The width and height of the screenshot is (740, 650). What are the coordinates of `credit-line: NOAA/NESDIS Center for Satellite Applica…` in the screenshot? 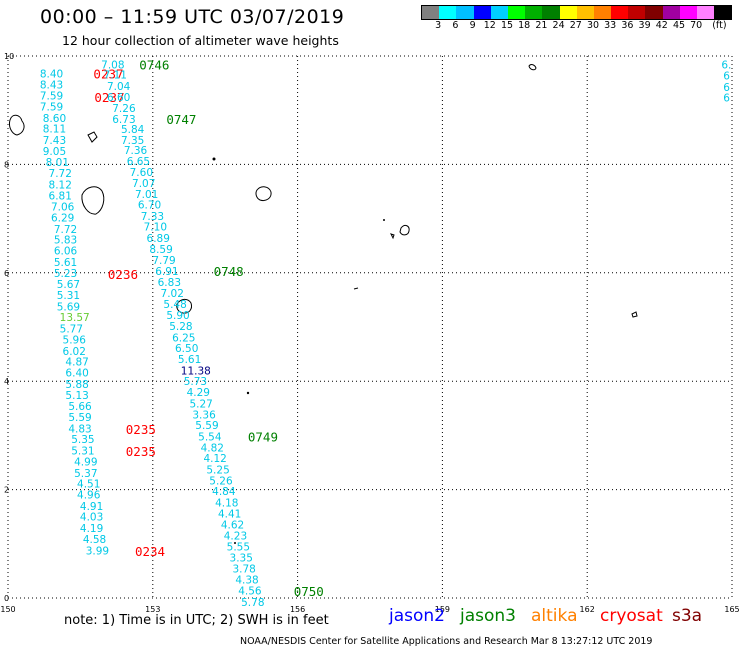 It's located at (446, 641).